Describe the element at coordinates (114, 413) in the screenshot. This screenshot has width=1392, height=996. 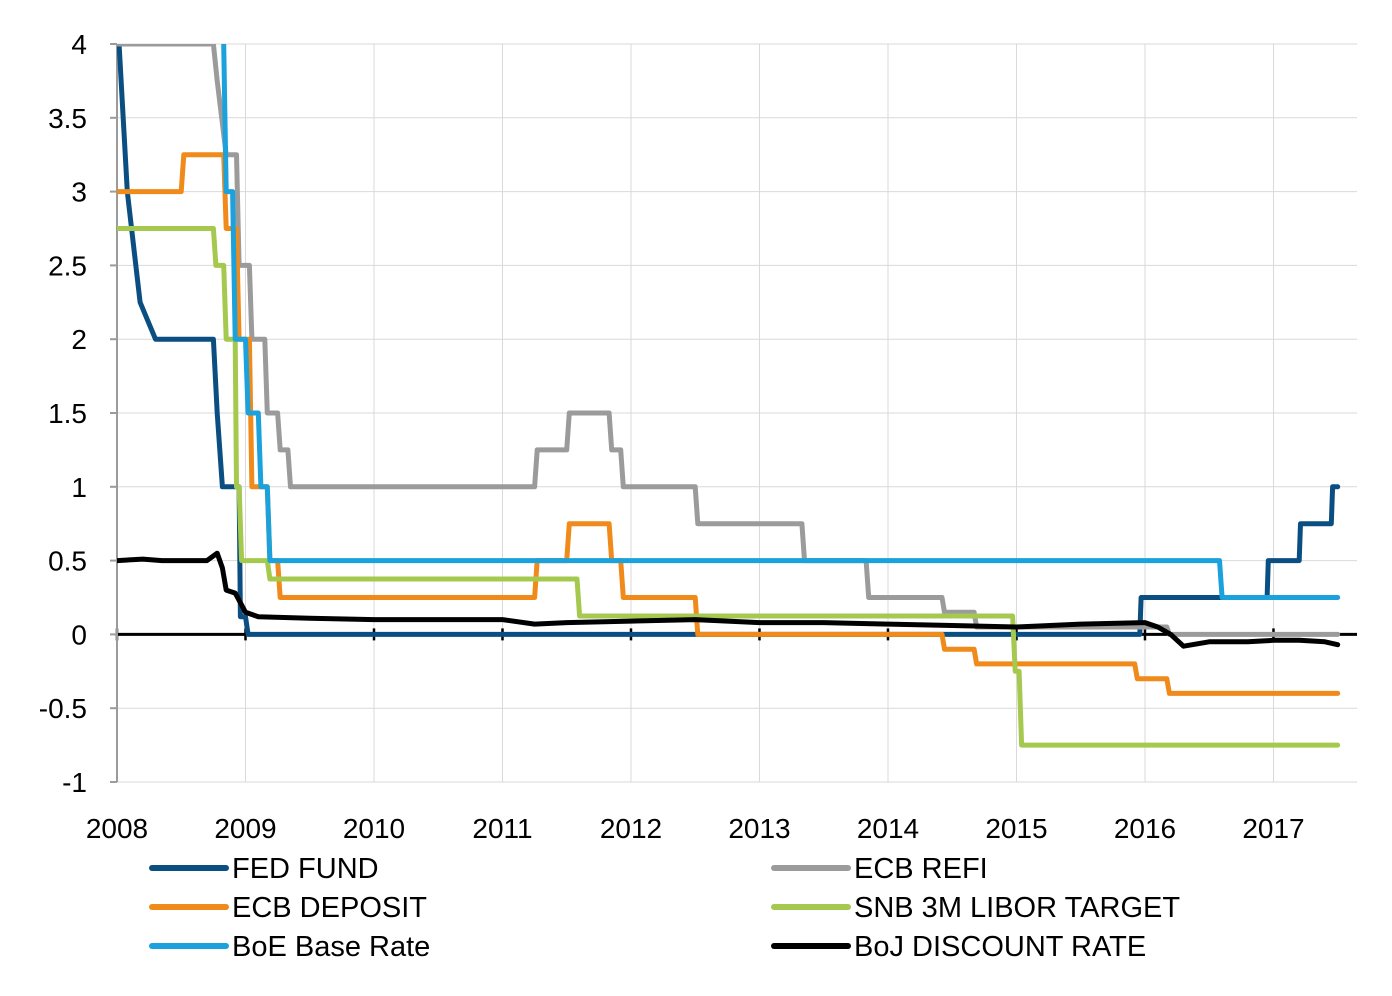
I see `axes` at that location.